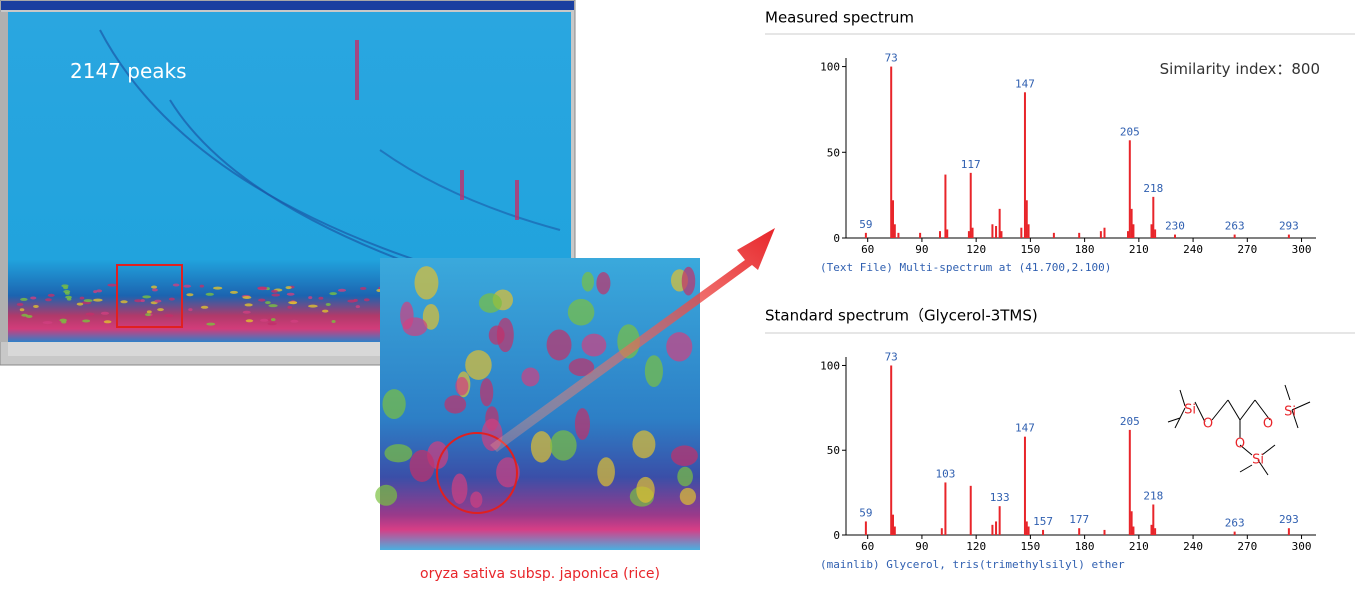 The height and width of the screenshot is (589, 1355). Describe the element at coordinates (1030, 546) in the screenshot. I see `x-tick-label: 150` at that location.